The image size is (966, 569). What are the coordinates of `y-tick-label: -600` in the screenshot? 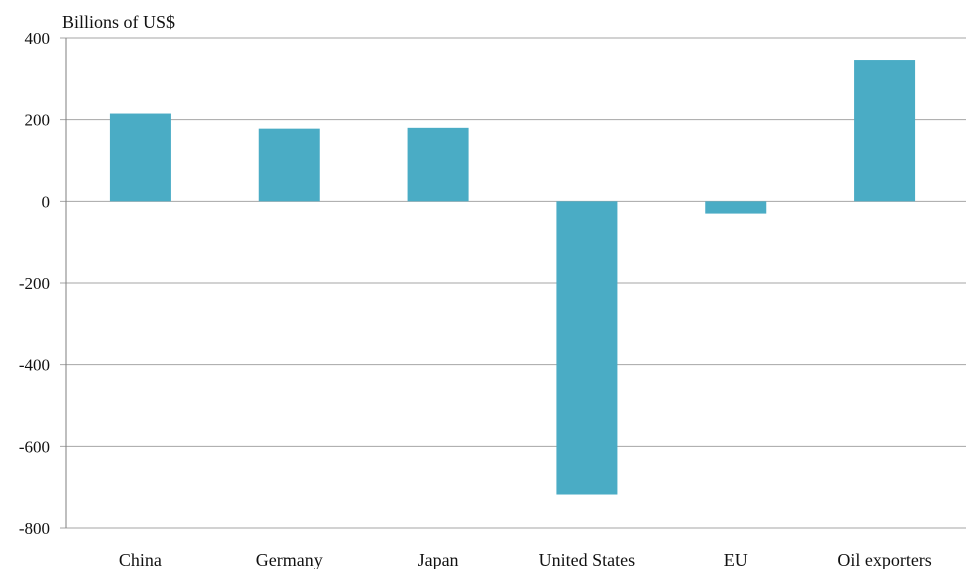 It's located at (34, 446).